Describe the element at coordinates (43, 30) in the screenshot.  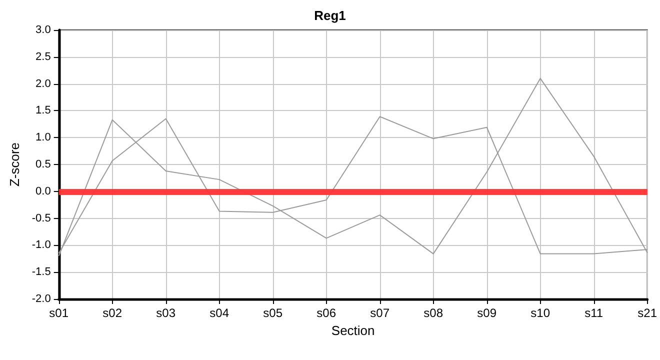
I see `y-tick-label: 3.0` at that location.